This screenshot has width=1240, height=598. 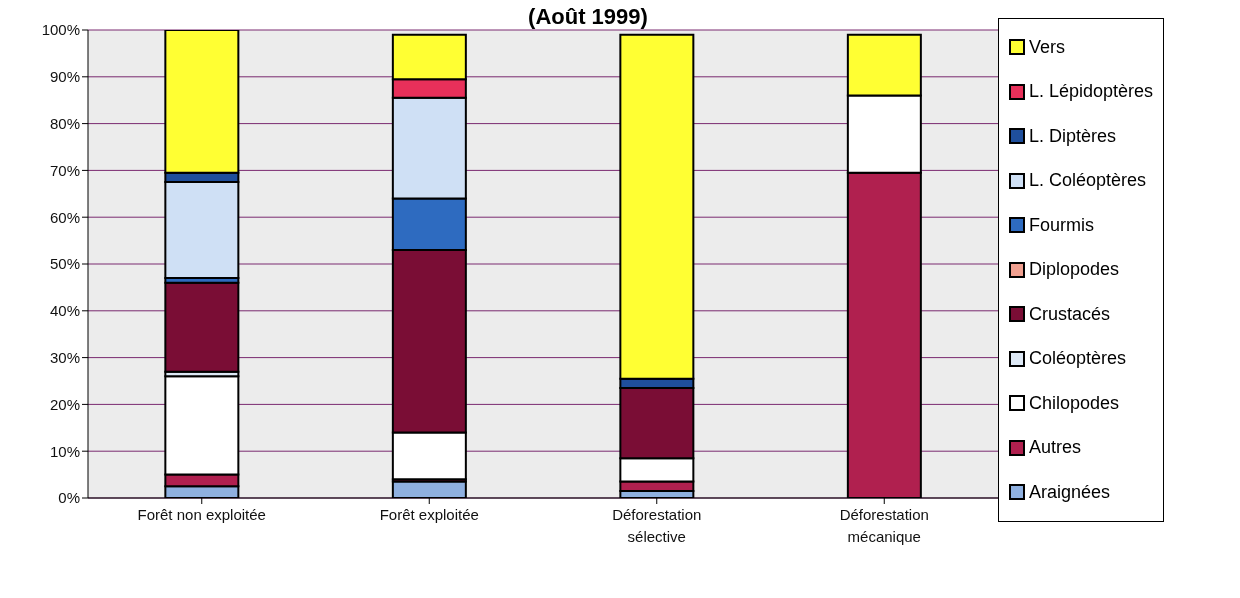 What do you see at coordinates (64, 77) in the screenshot?
I see `y-tick-label: 90%` at bounding box center [64, 77].